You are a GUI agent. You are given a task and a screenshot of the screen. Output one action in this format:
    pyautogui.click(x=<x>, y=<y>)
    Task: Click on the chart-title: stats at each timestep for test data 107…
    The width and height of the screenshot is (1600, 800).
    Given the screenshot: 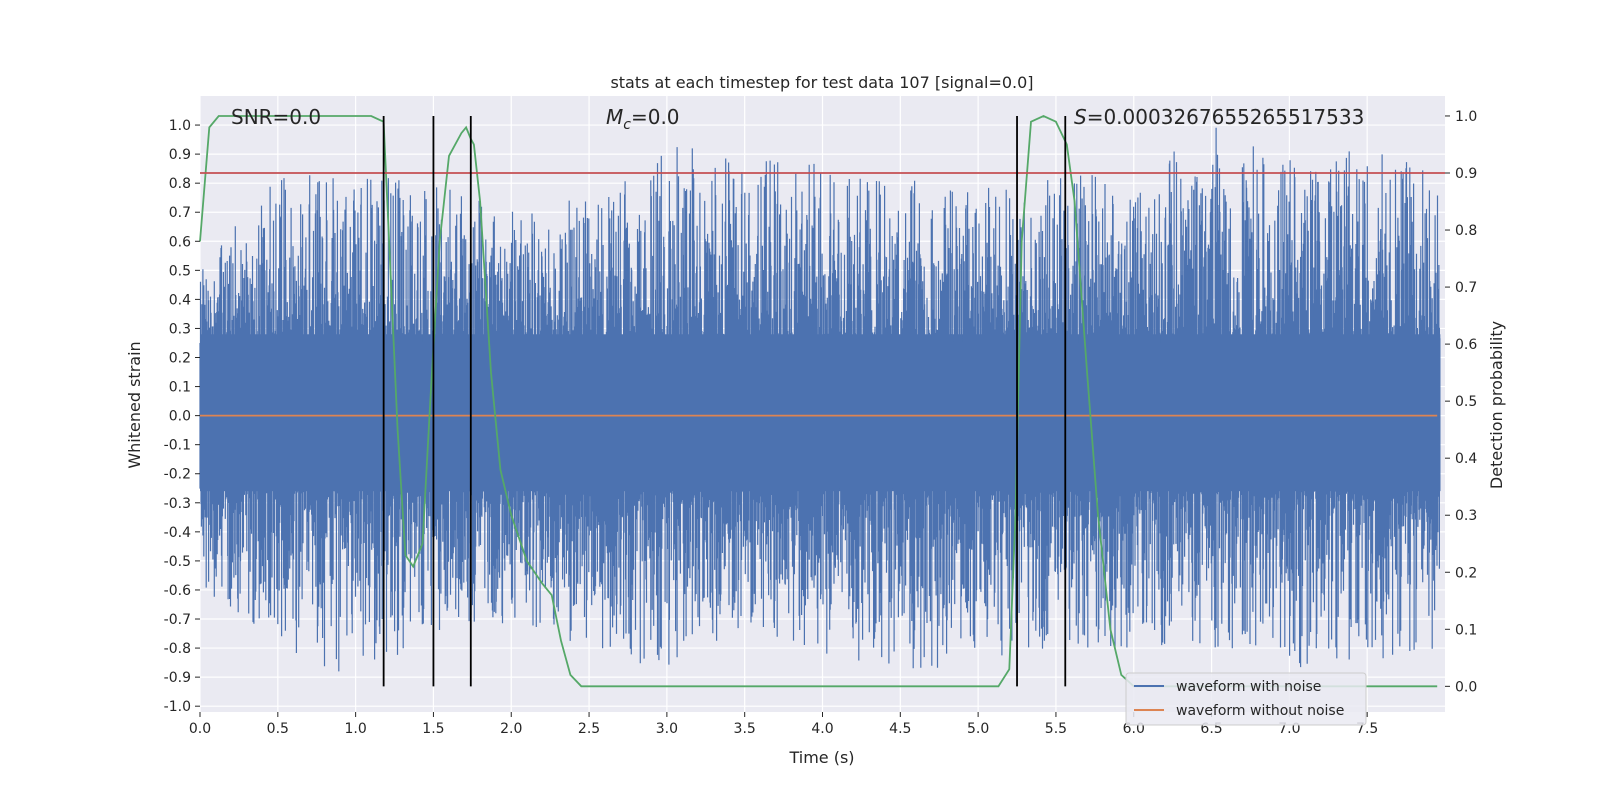 What is the action you would take?
    pyautogui.click(x=821, y=82)
    